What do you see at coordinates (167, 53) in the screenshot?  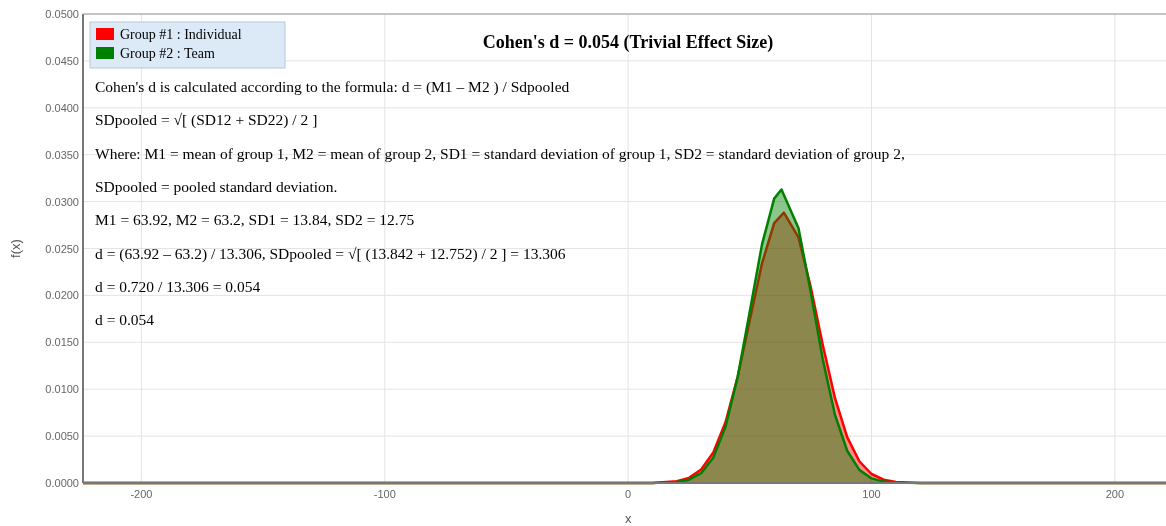 I see `legend-label: Group #2 : Team` at bounding box center [167, 53].